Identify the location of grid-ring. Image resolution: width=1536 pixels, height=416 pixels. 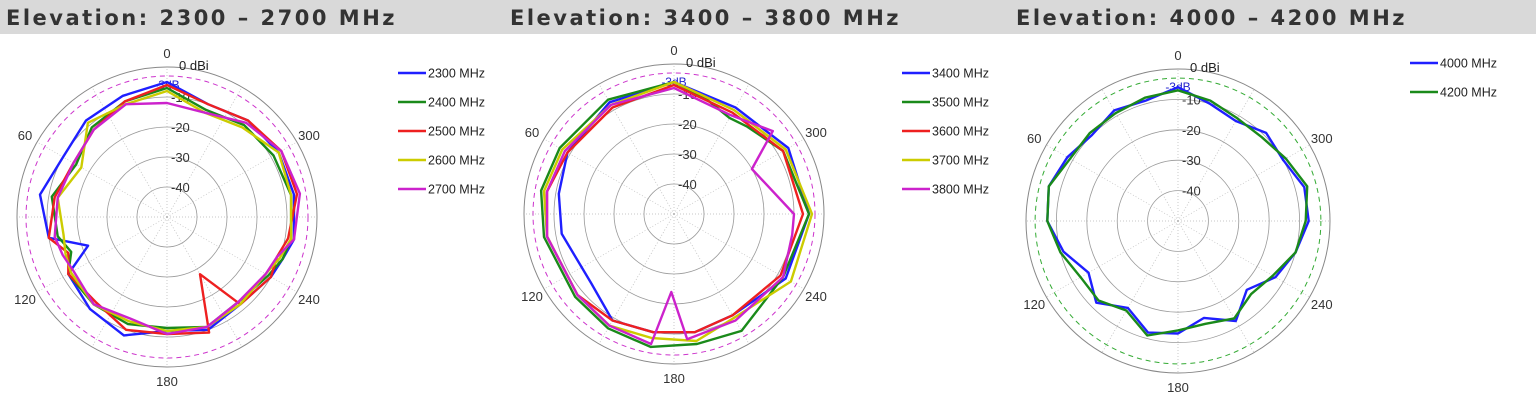
(1178, 221).